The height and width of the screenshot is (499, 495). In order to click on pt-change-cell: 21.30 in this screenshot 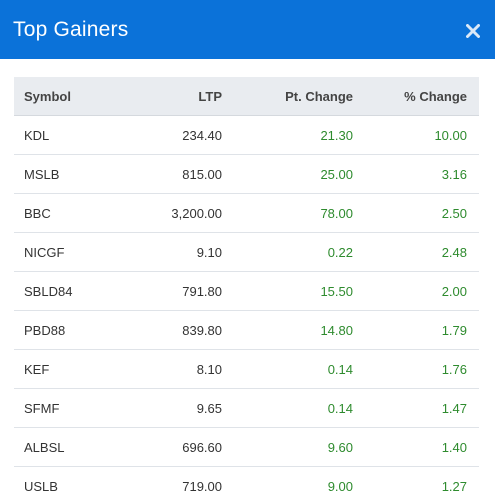, I will do `click(287, 135)`.